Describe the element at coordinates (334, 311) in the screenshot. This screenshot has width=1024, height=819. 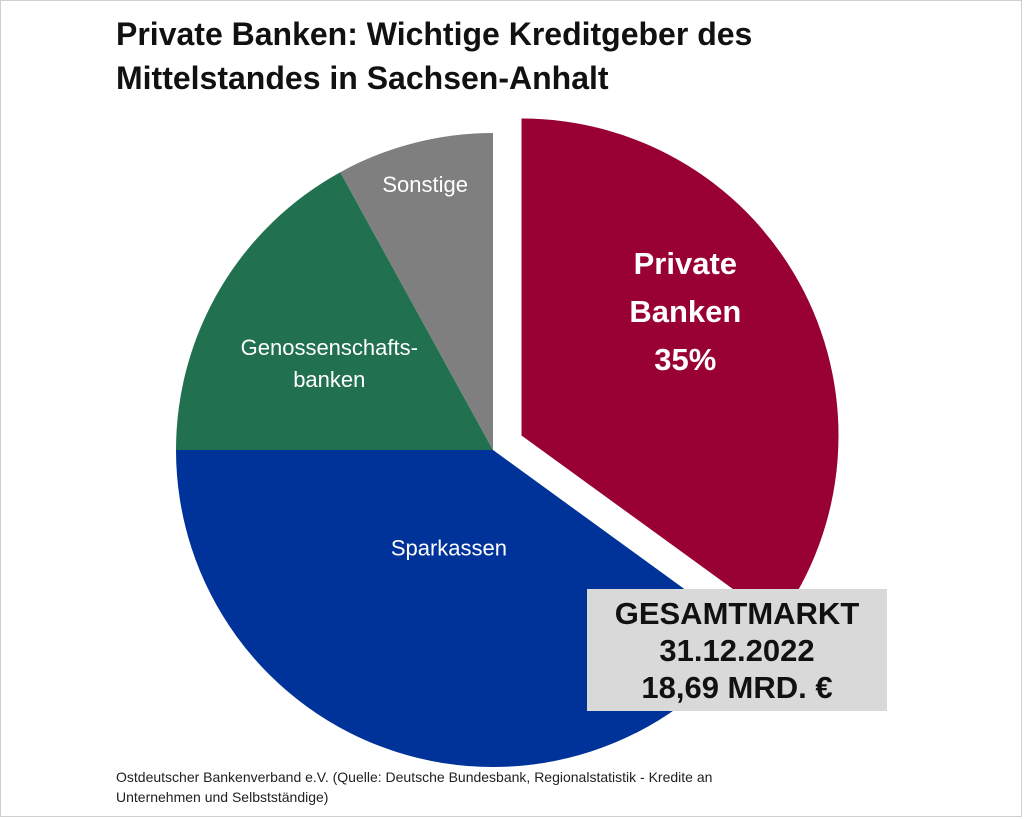
I see `pie-slice-genossenschaftsbanken` at that location.